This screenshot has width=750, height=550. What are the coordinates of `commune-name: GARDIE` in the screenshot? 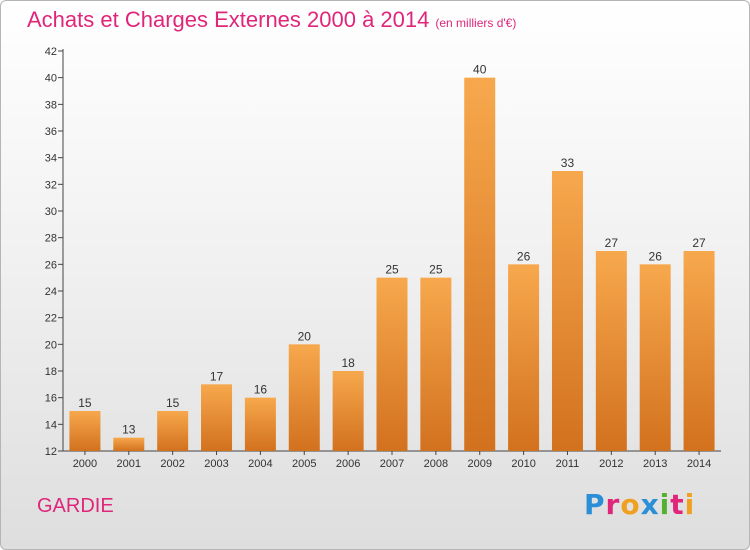 It's located at (75, 506).